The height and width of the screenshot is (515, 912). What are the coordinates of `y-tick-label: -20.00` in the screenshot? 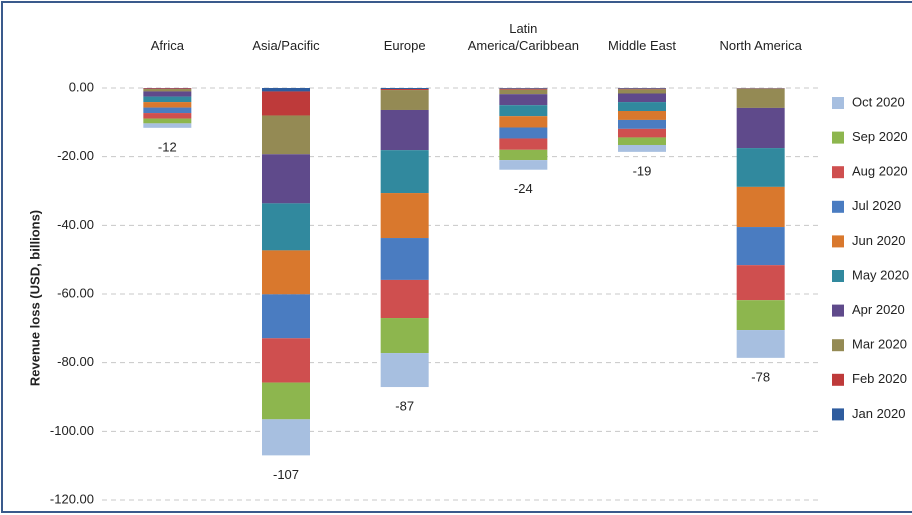 It's located at (75, 155).